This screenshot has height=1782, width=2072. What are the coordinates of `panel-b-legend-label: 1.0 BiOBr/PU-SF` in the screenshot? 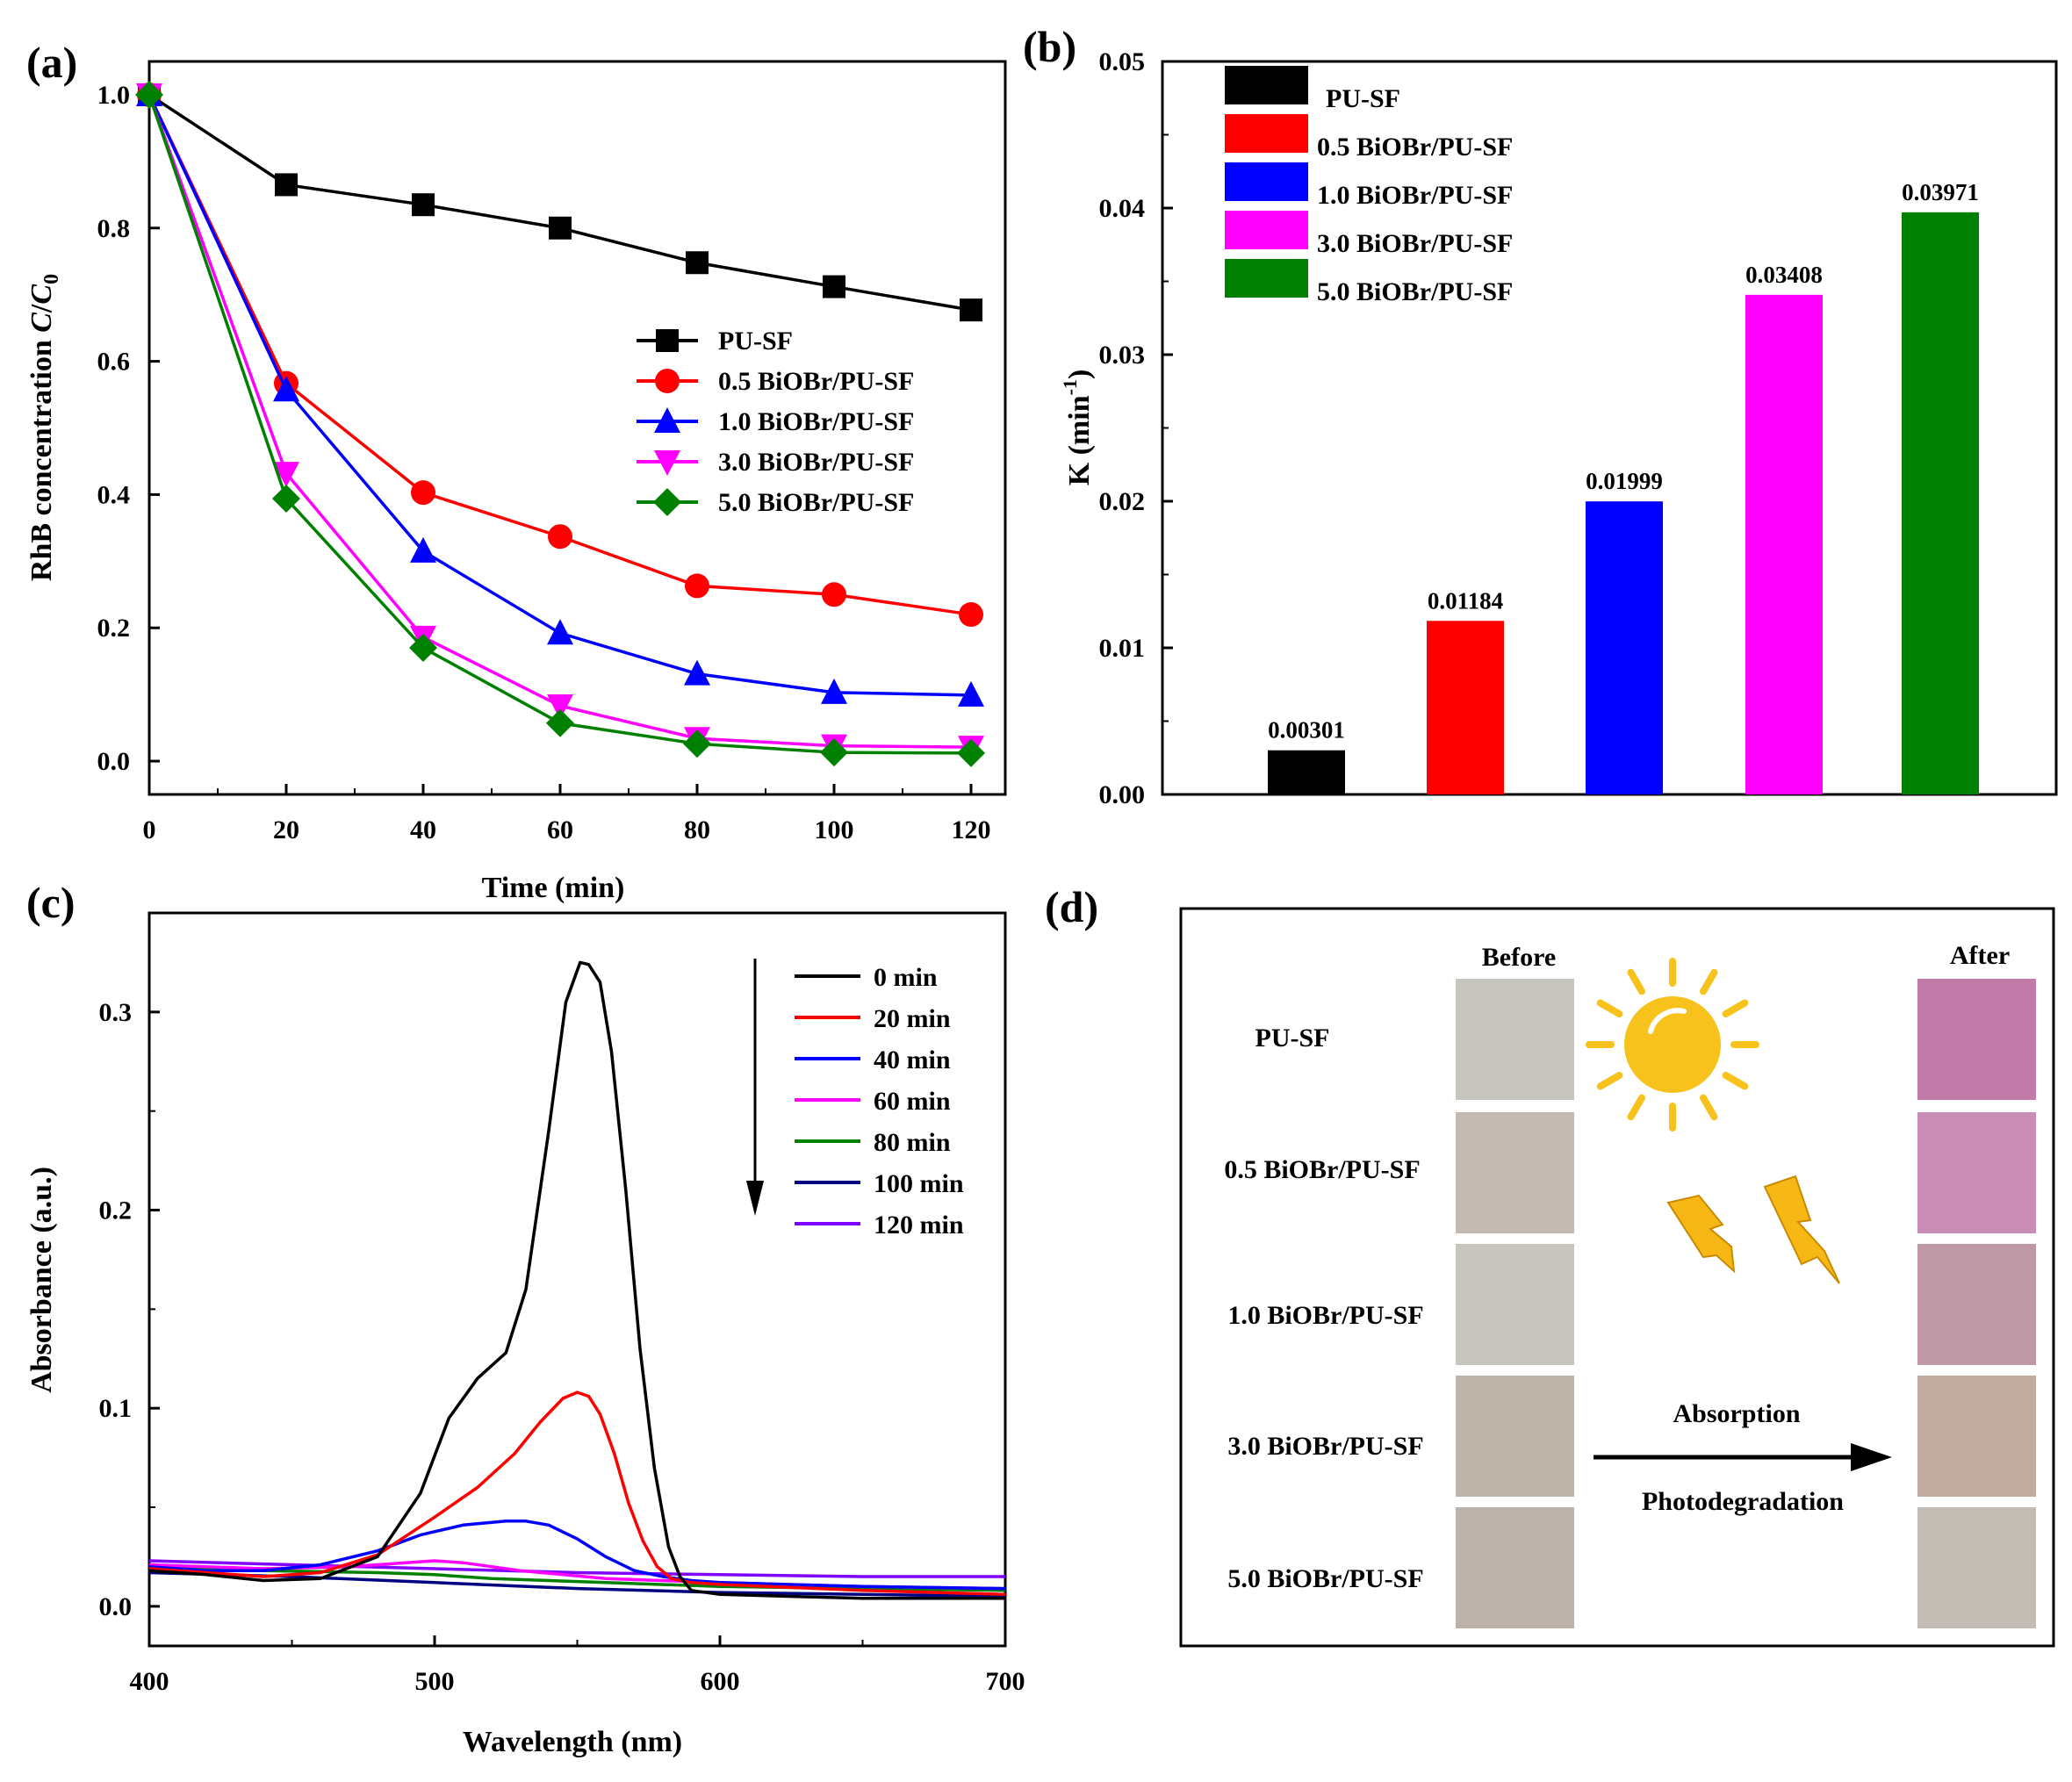 It's located at (1415, 195).